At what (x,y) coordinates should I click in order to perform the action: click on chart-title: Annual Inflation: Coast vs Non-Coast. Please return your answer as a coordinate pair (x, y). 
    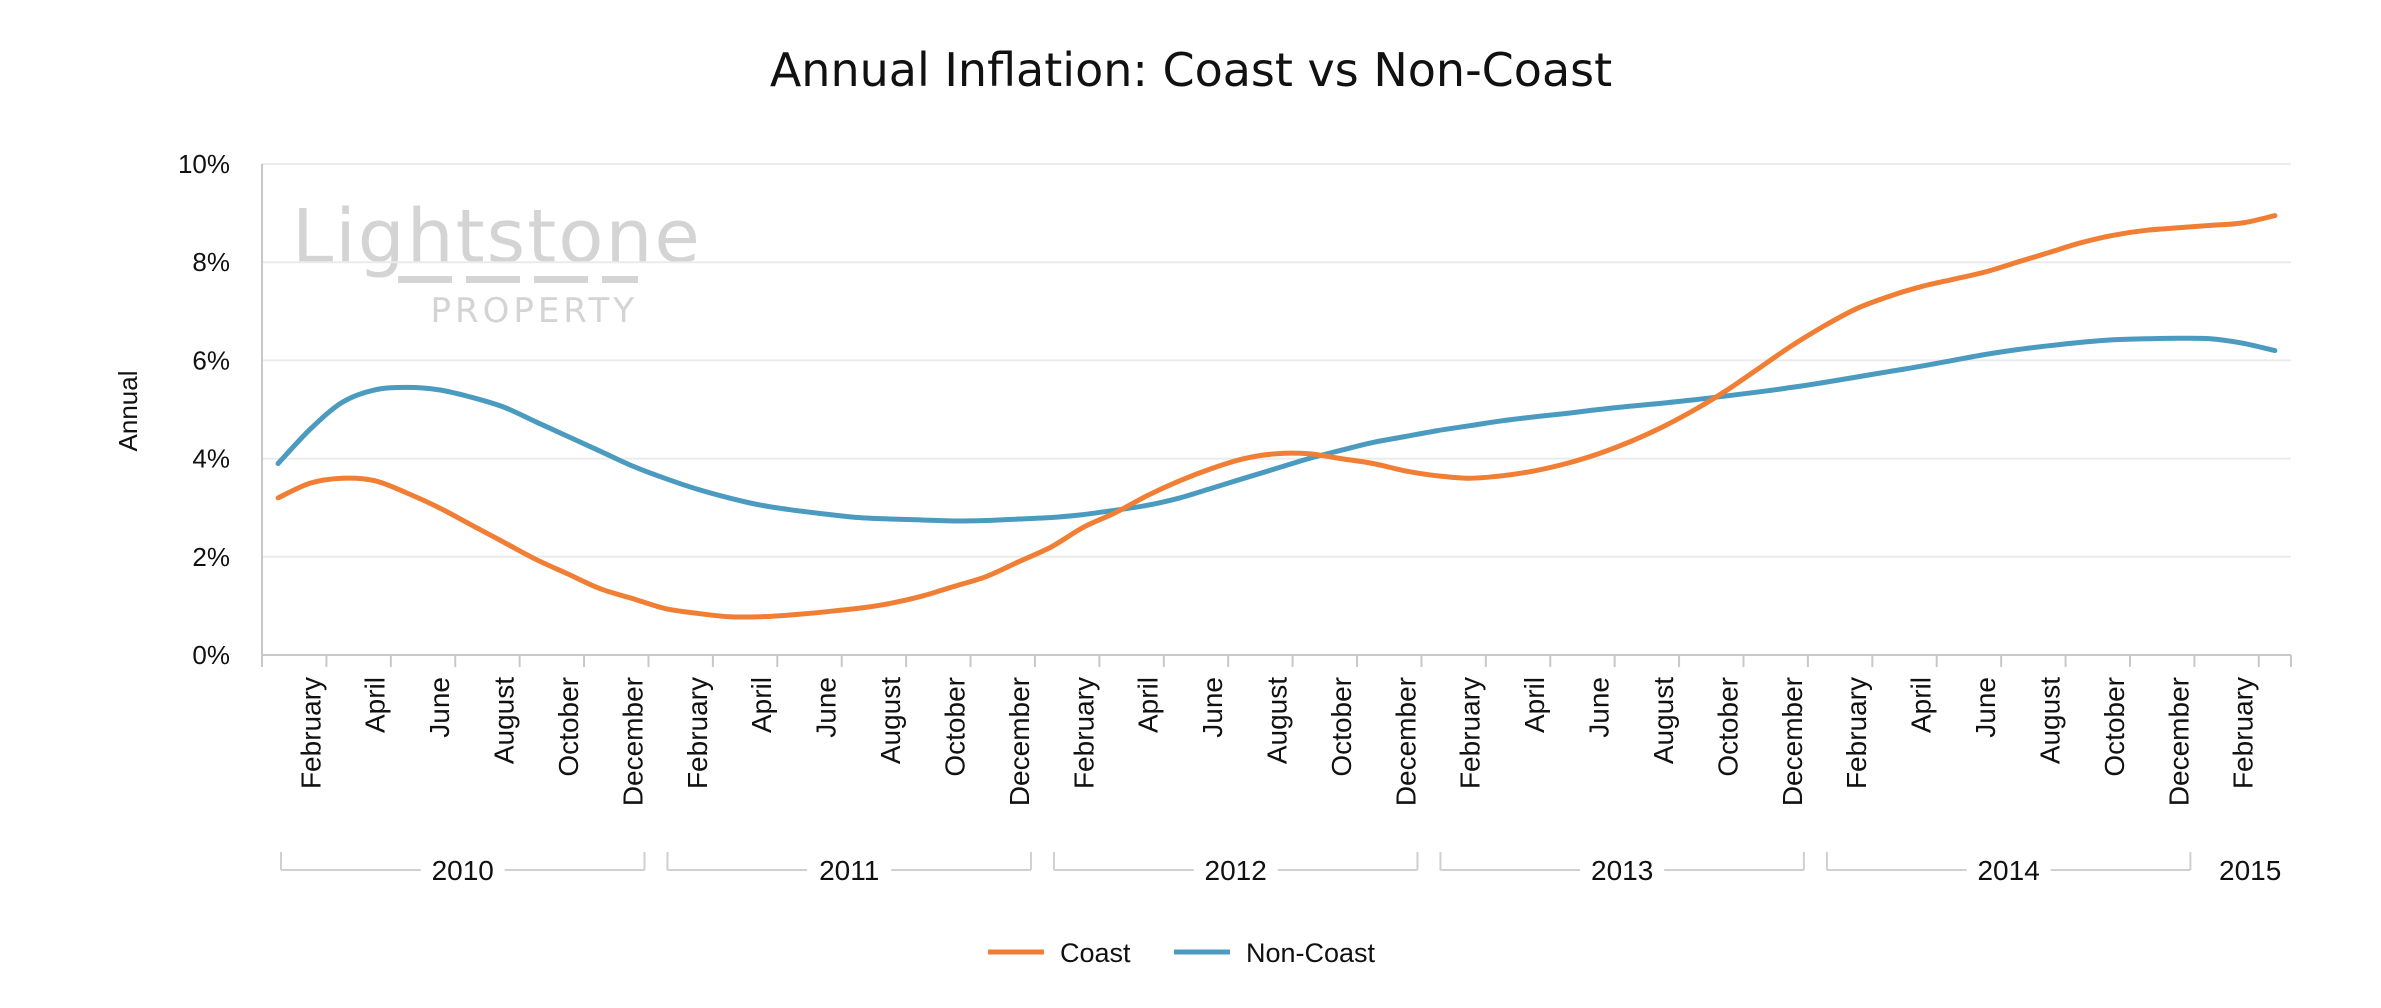
    Looking at the image, I should click on (1191, 70).